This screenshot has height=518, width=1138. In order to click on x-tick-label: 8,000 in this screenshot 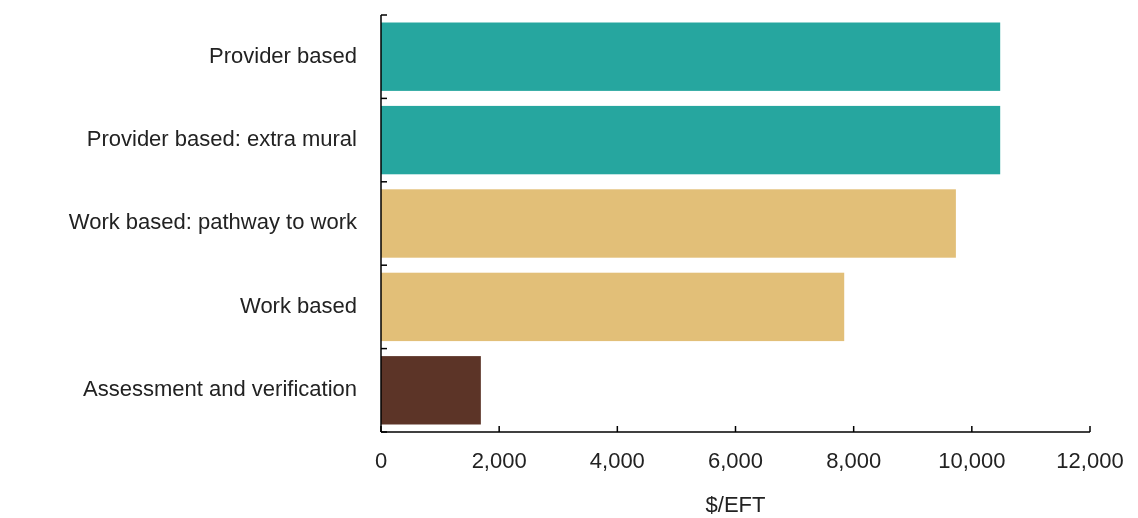, I will do `click(854, 460)`.